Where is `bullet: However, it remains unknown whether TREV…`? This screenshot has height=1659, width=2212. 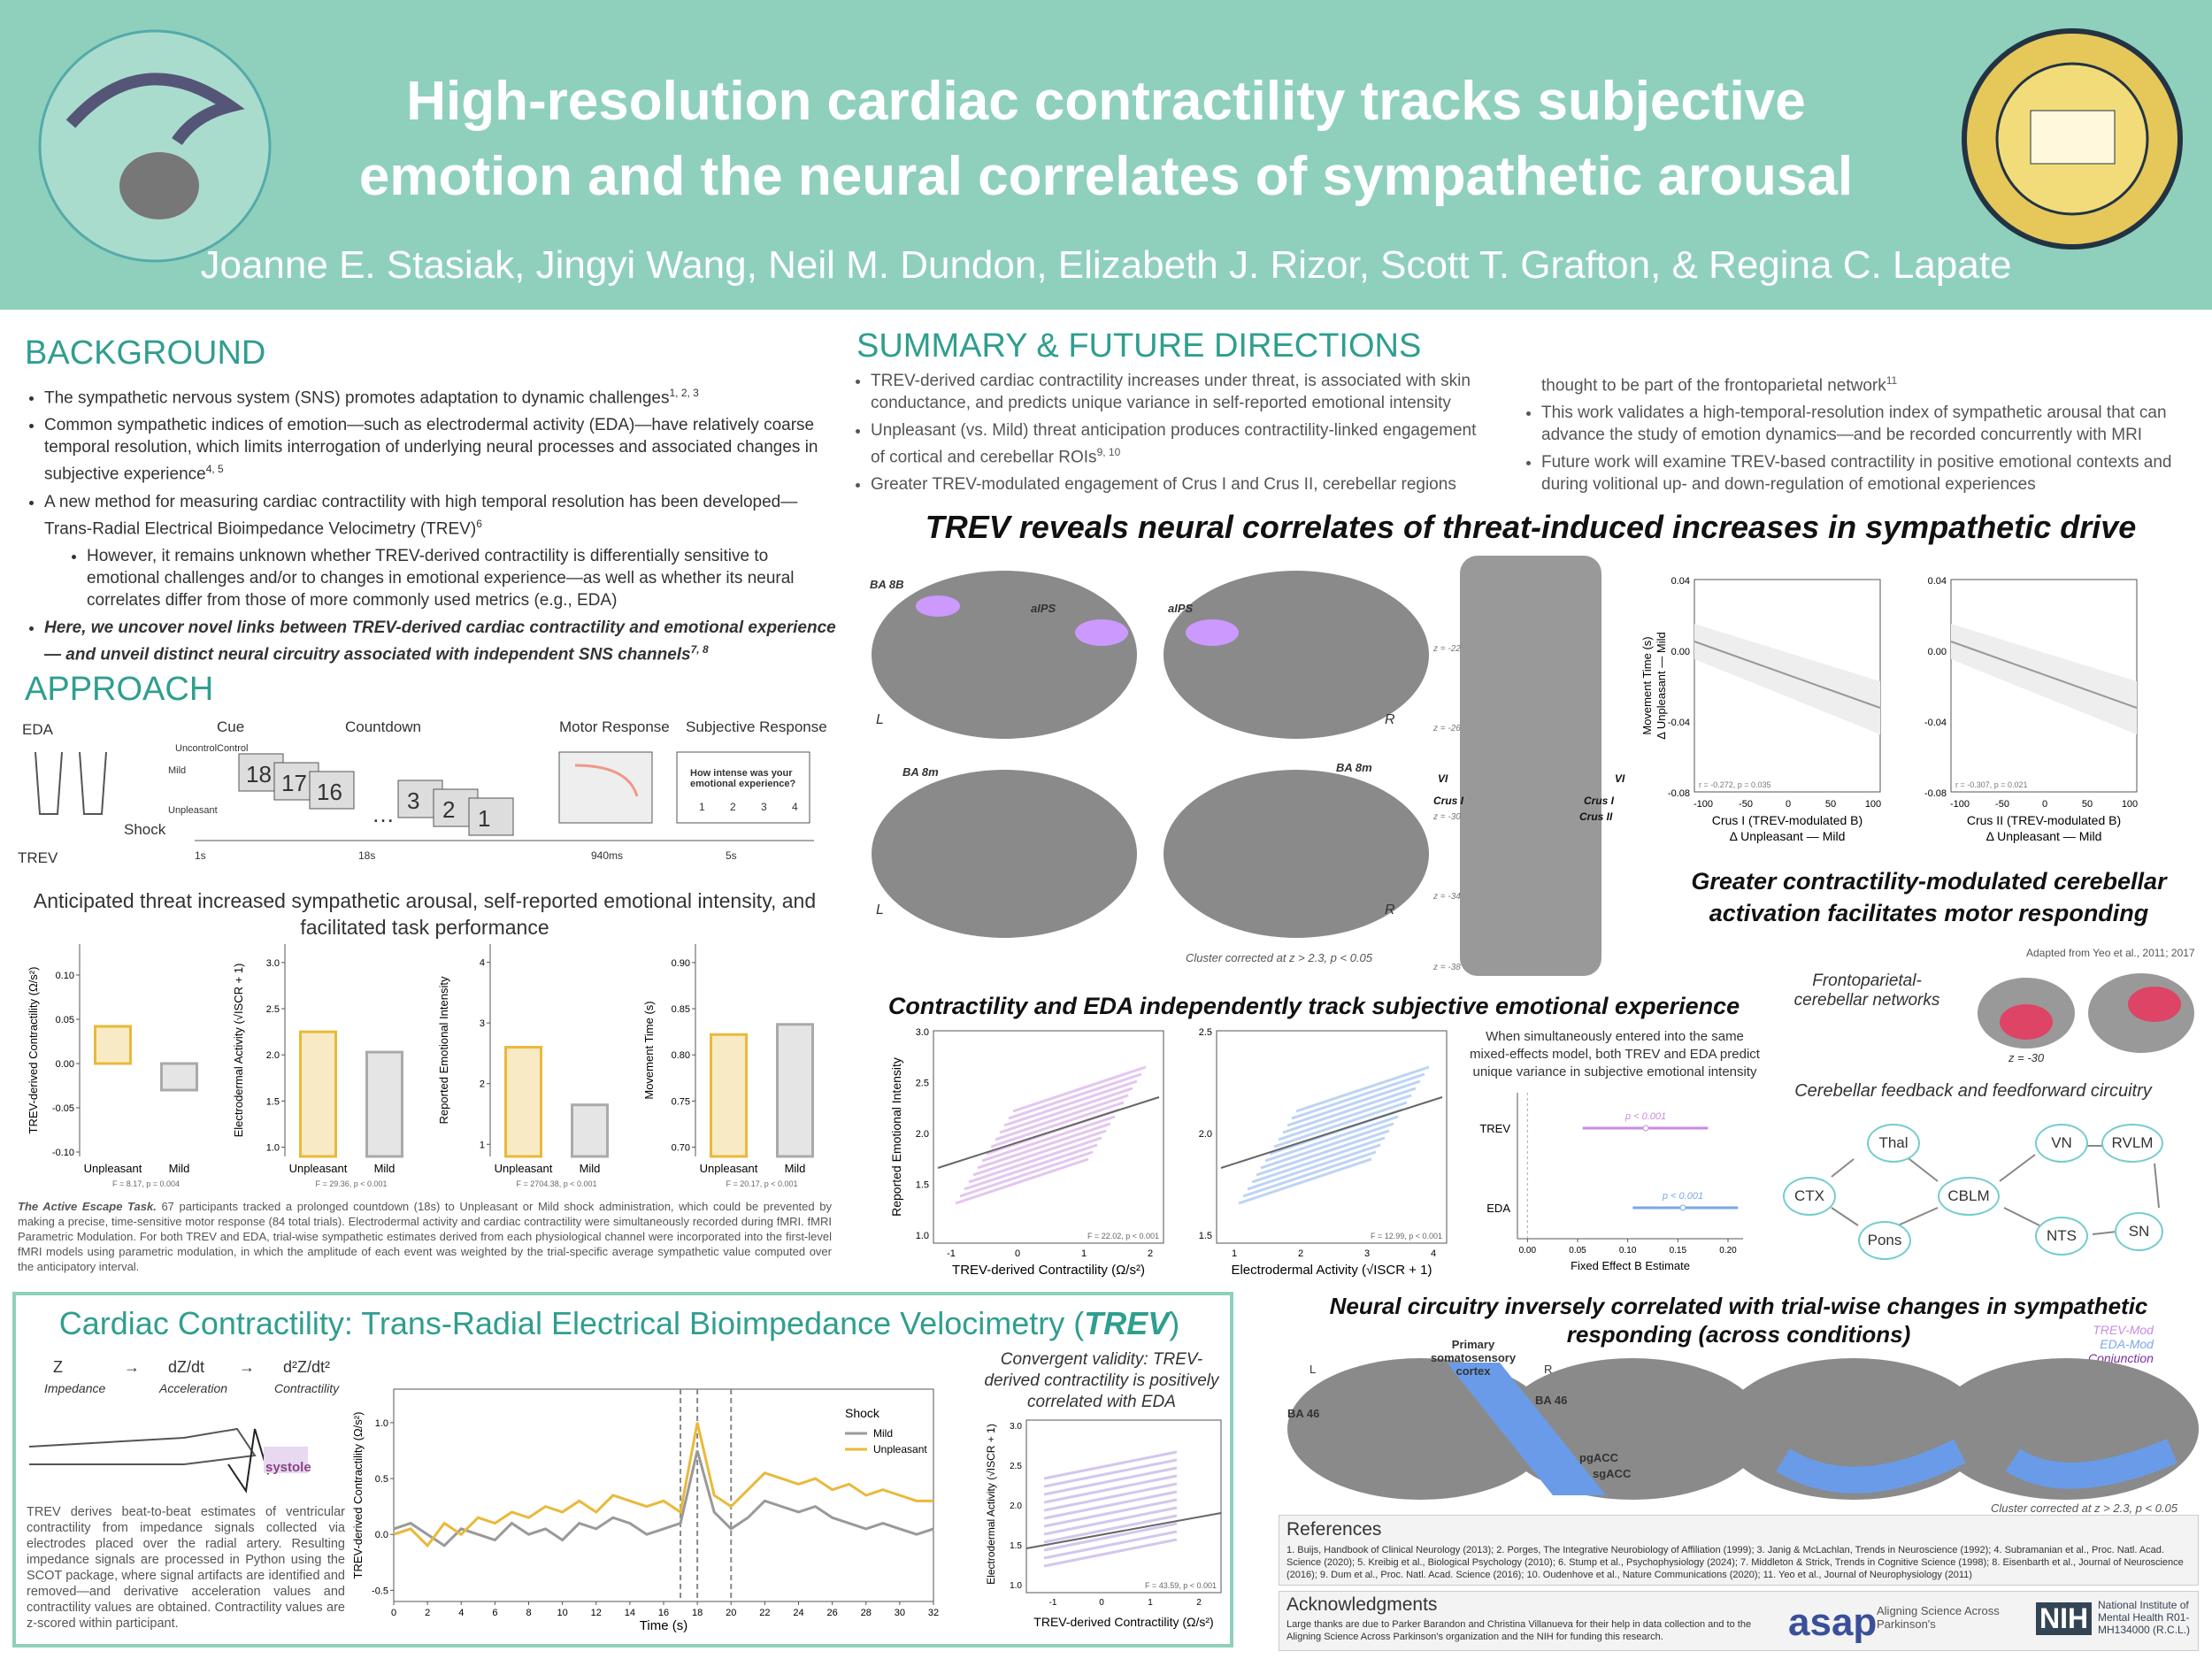
bullet: However, it remains unknown whether TREV… is located at coordinates (463, 578).